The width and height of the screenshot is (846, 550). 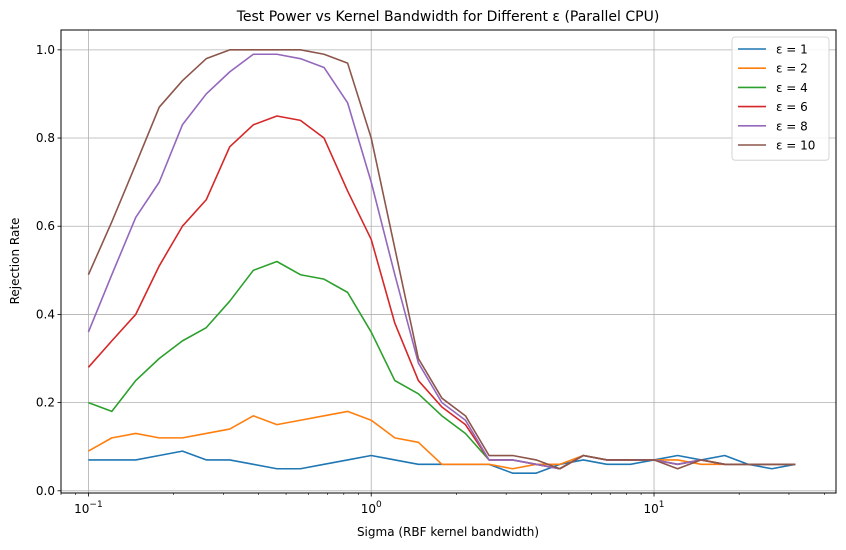 What do you see at coordinates (45, 50) in the screenshot?
I see `y-tick-label: 1.0` at bounding box center [45, 50].